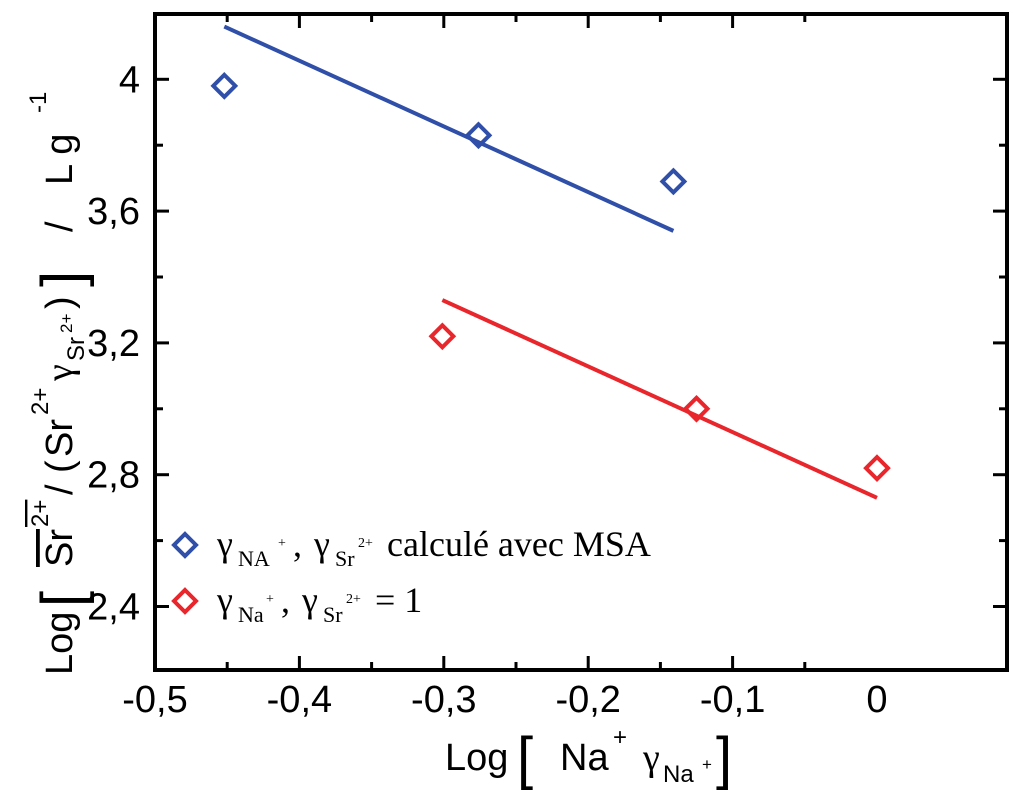 The height and width of the screenshot is (790, 1021). What do you see at coordinates (185, 545) in the screenshot?
I see `legend-marker-msa` at bounding box center [185, 545].